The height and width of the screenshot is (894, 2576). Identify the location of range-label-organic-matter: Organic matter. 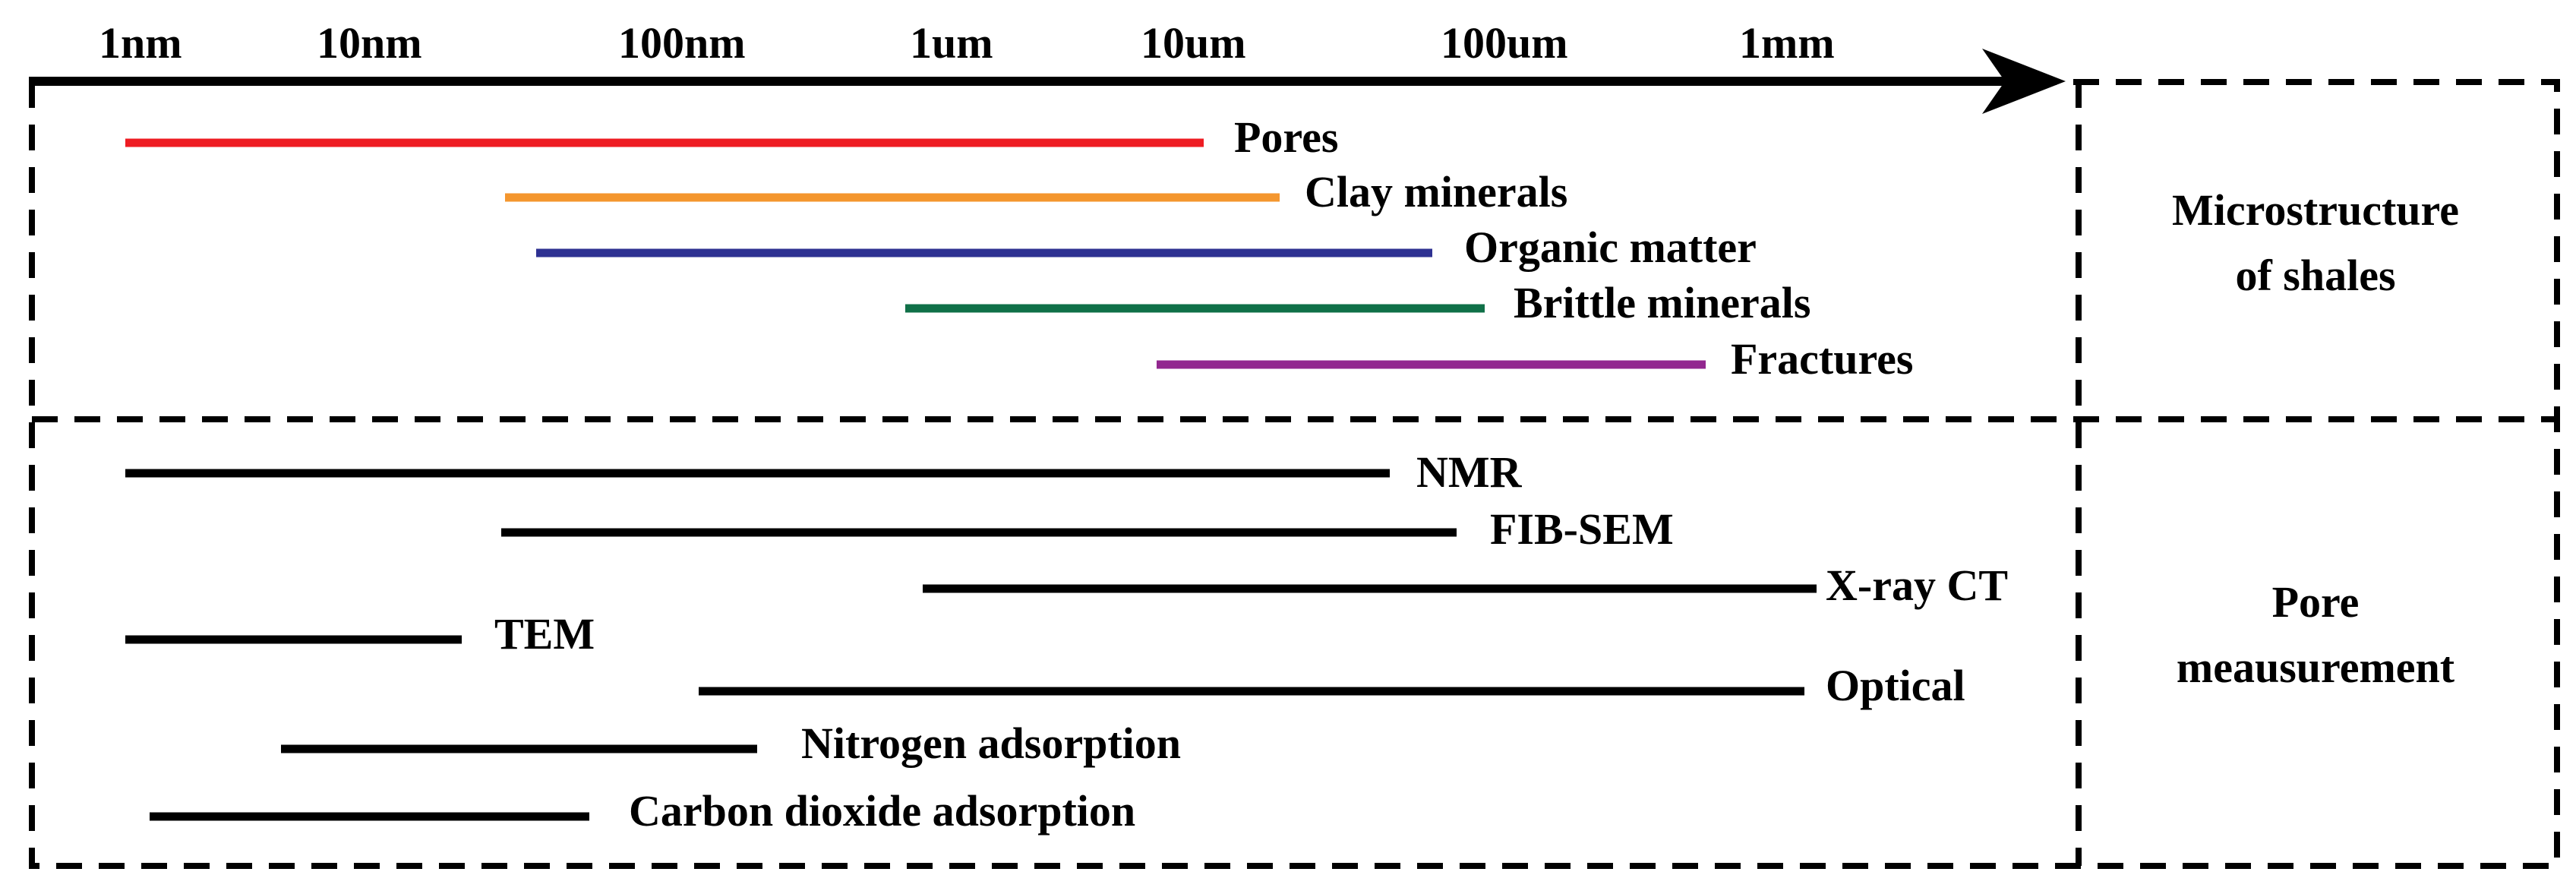
(1611, 247).